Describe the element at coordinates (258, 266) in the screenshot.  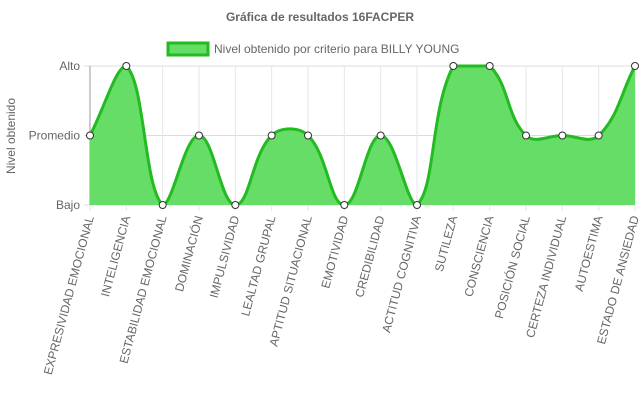
I see `x-tick-label: LEALTAD GRUPAL` at that location.